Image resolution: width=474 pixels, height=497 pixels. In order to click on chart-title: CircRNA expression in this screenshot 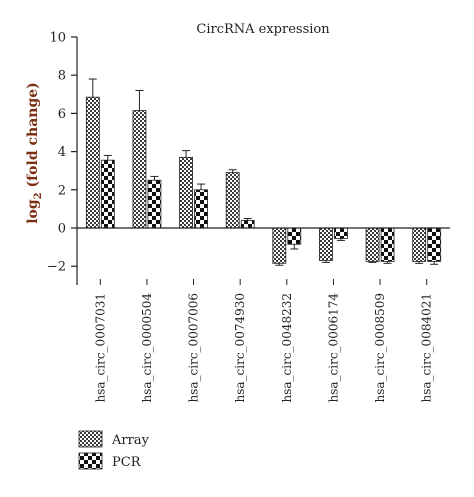, I will do `click(263, 29)`.